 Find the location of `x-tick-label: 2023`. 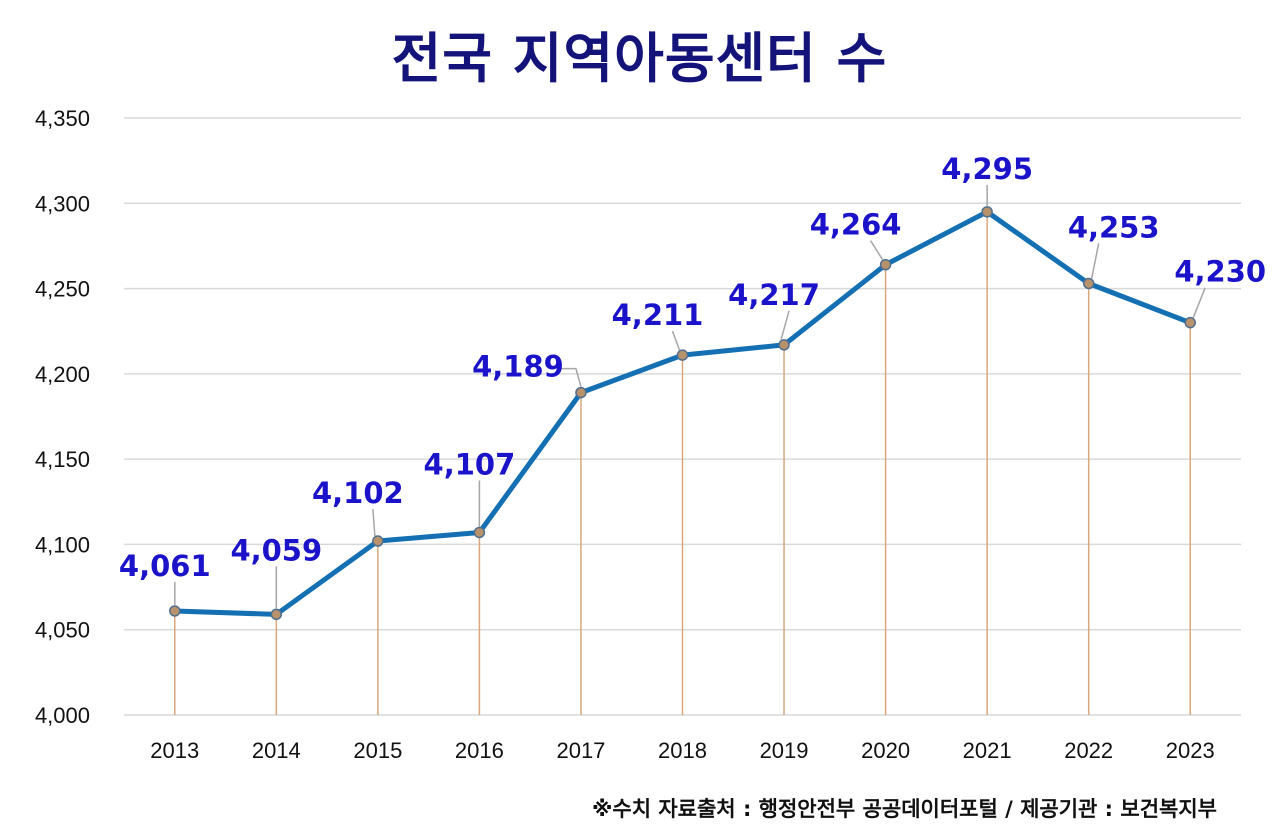

x-tick-label: 2023 is located at coordinates (1190, 750).